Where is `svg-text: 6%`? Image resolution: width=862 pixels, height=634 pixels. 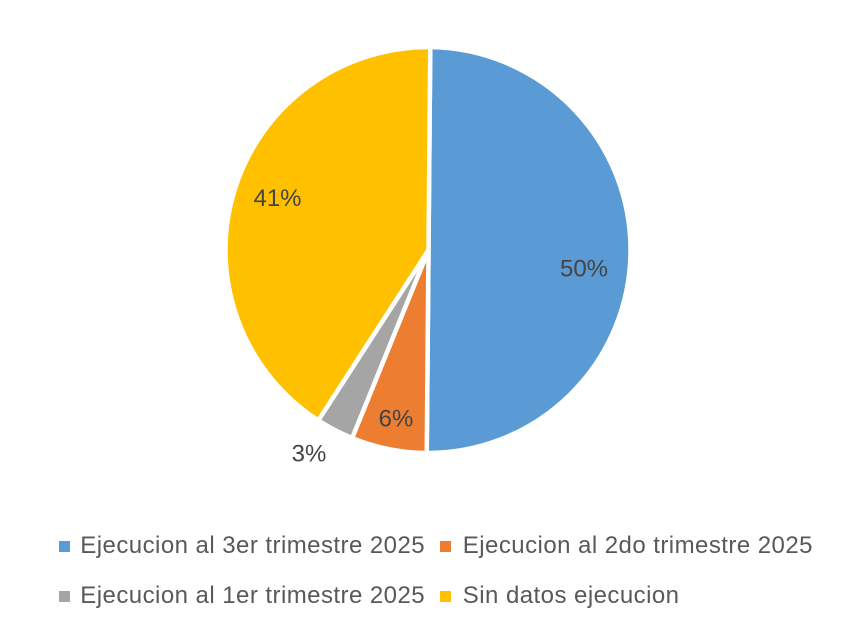 svg-text: 6% is located at coordinates (396, 419).